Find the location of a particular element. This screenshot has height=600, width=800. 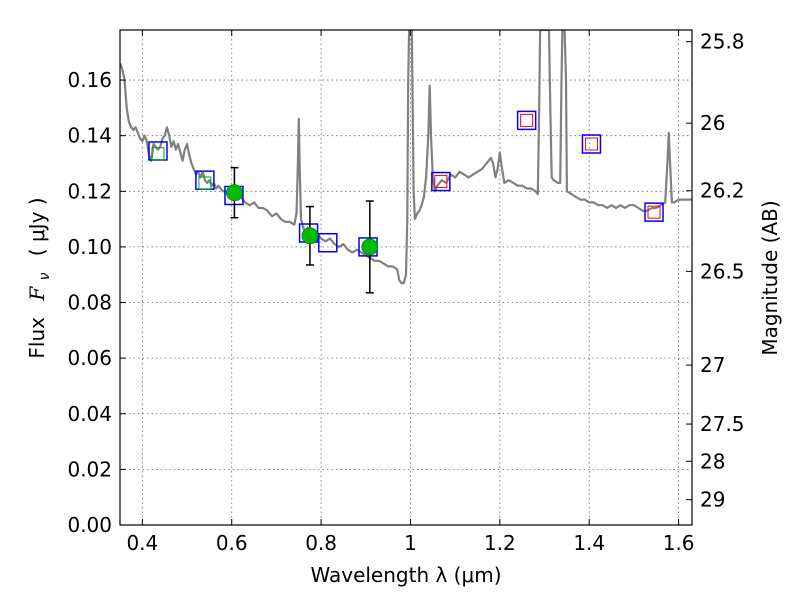

x-tick-label: 1.2 is located at coordinates (500, 543).